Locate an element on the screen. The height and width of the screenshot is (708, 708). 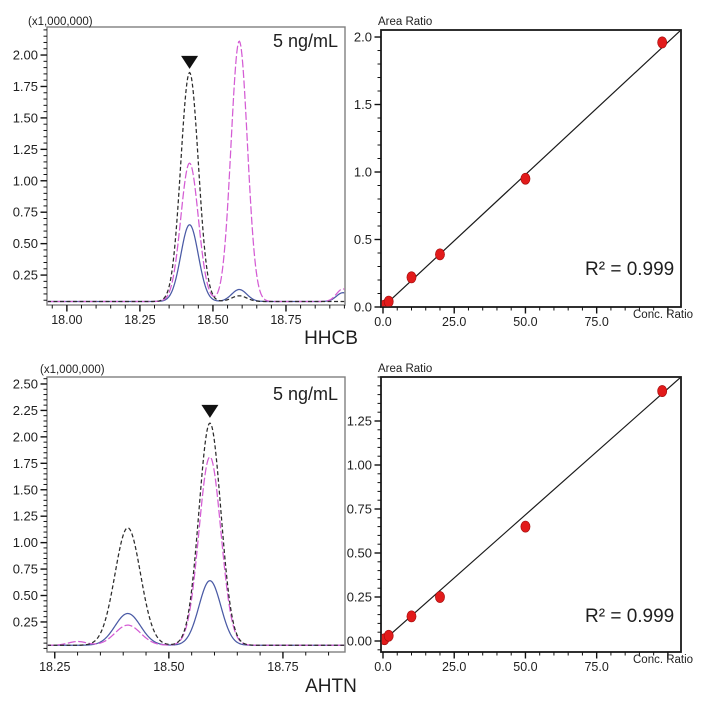
y-tick-label: 2.25 is located at coordinates (25, 410).